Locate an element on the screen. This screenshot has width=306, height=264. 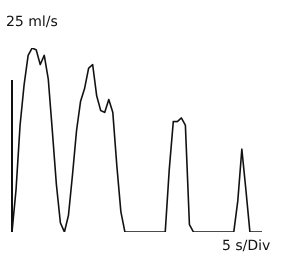
y-axis-title: 25 ml/s is located at coordinates (32, 22).